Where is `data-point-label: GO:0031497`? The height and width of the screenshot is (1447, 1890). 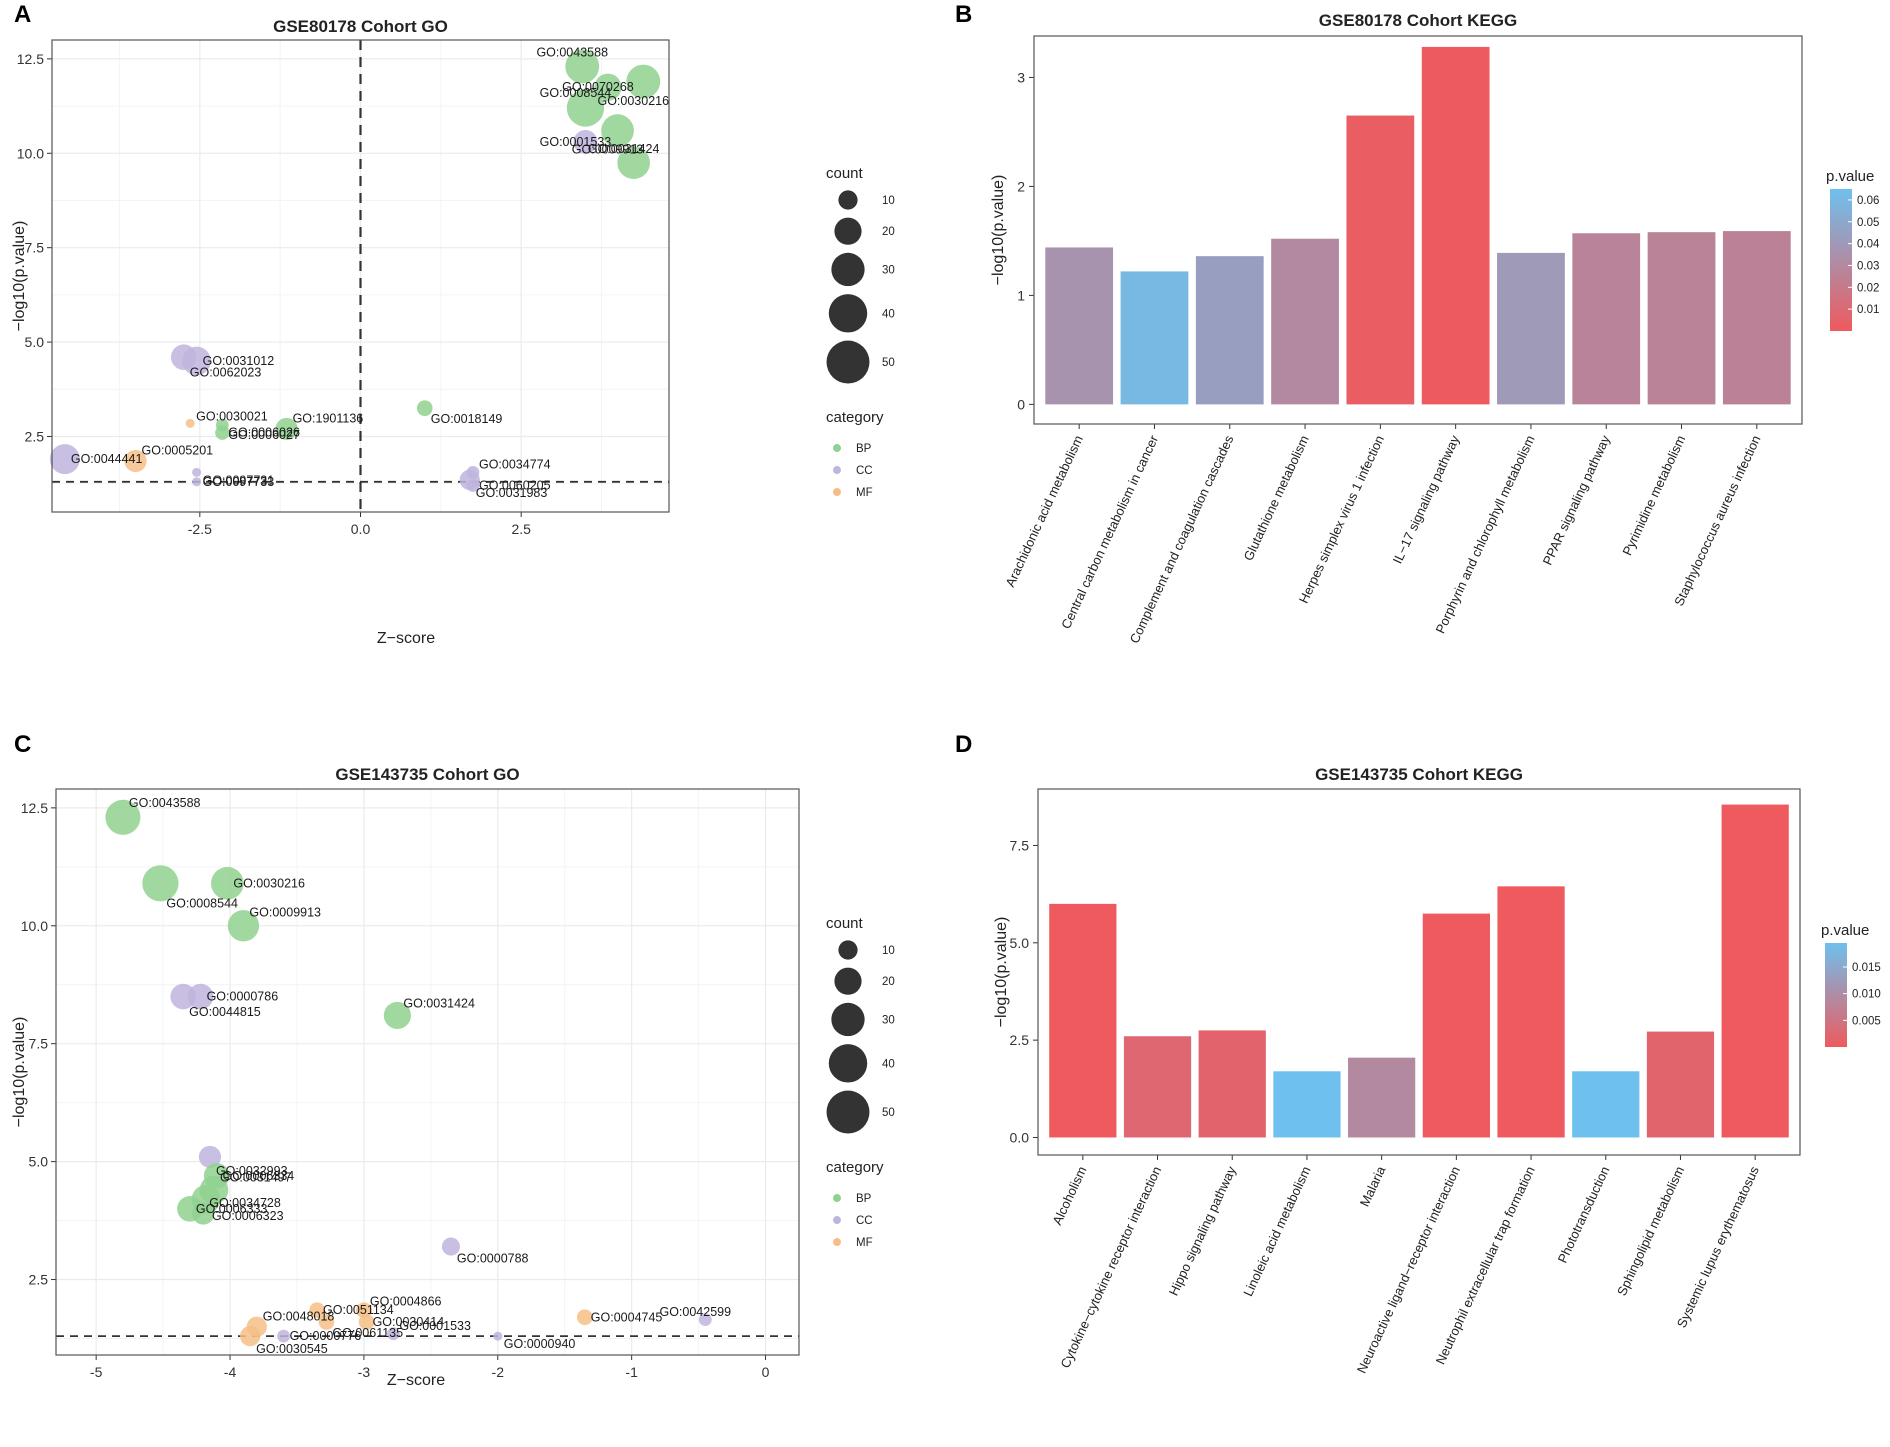 data-point-label: GO:0031497 is located at coordinates (256, 1177).